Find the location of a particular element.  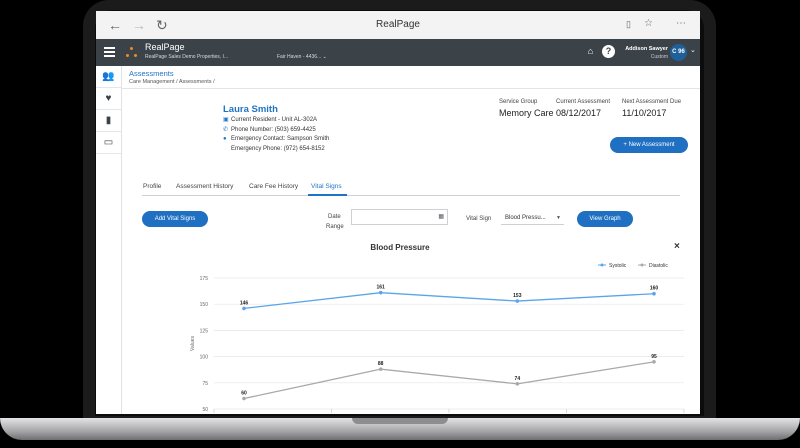

favorite-star-icon: ☆ is located at coordinates (648, 23).